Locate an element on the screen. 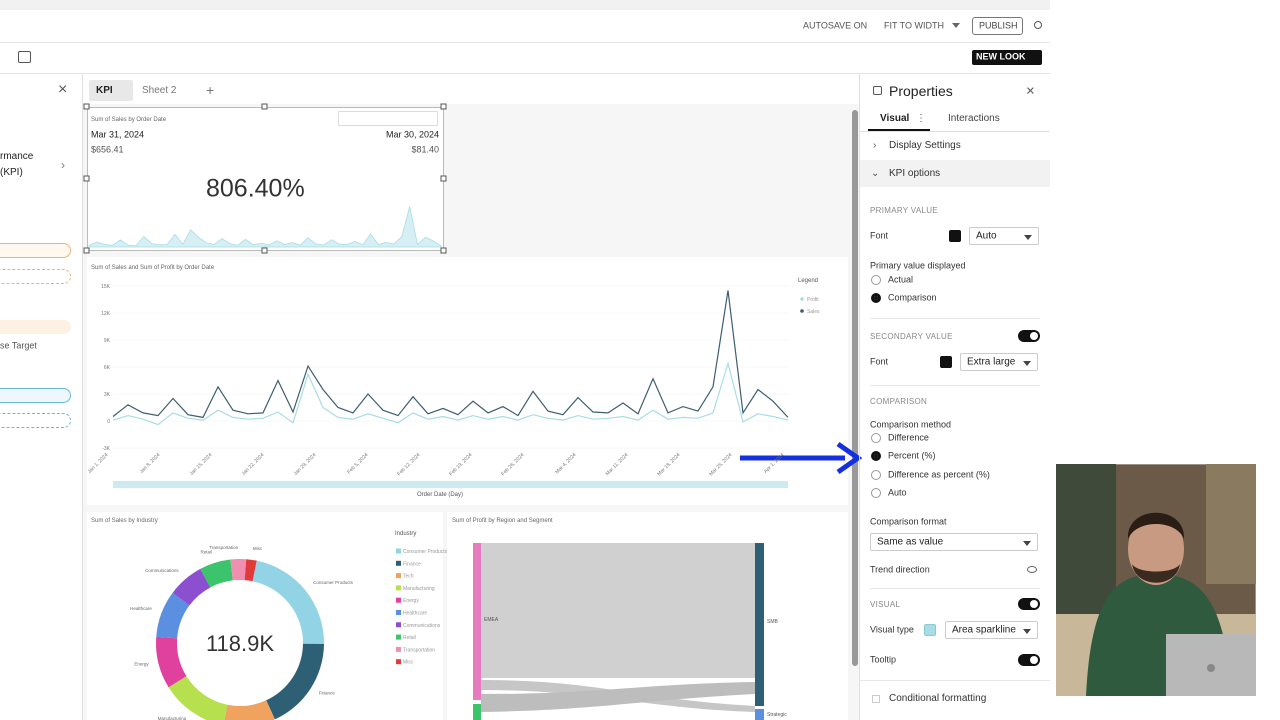  section-header: PRIMARY VALUE is located at coordinates (904, 210).